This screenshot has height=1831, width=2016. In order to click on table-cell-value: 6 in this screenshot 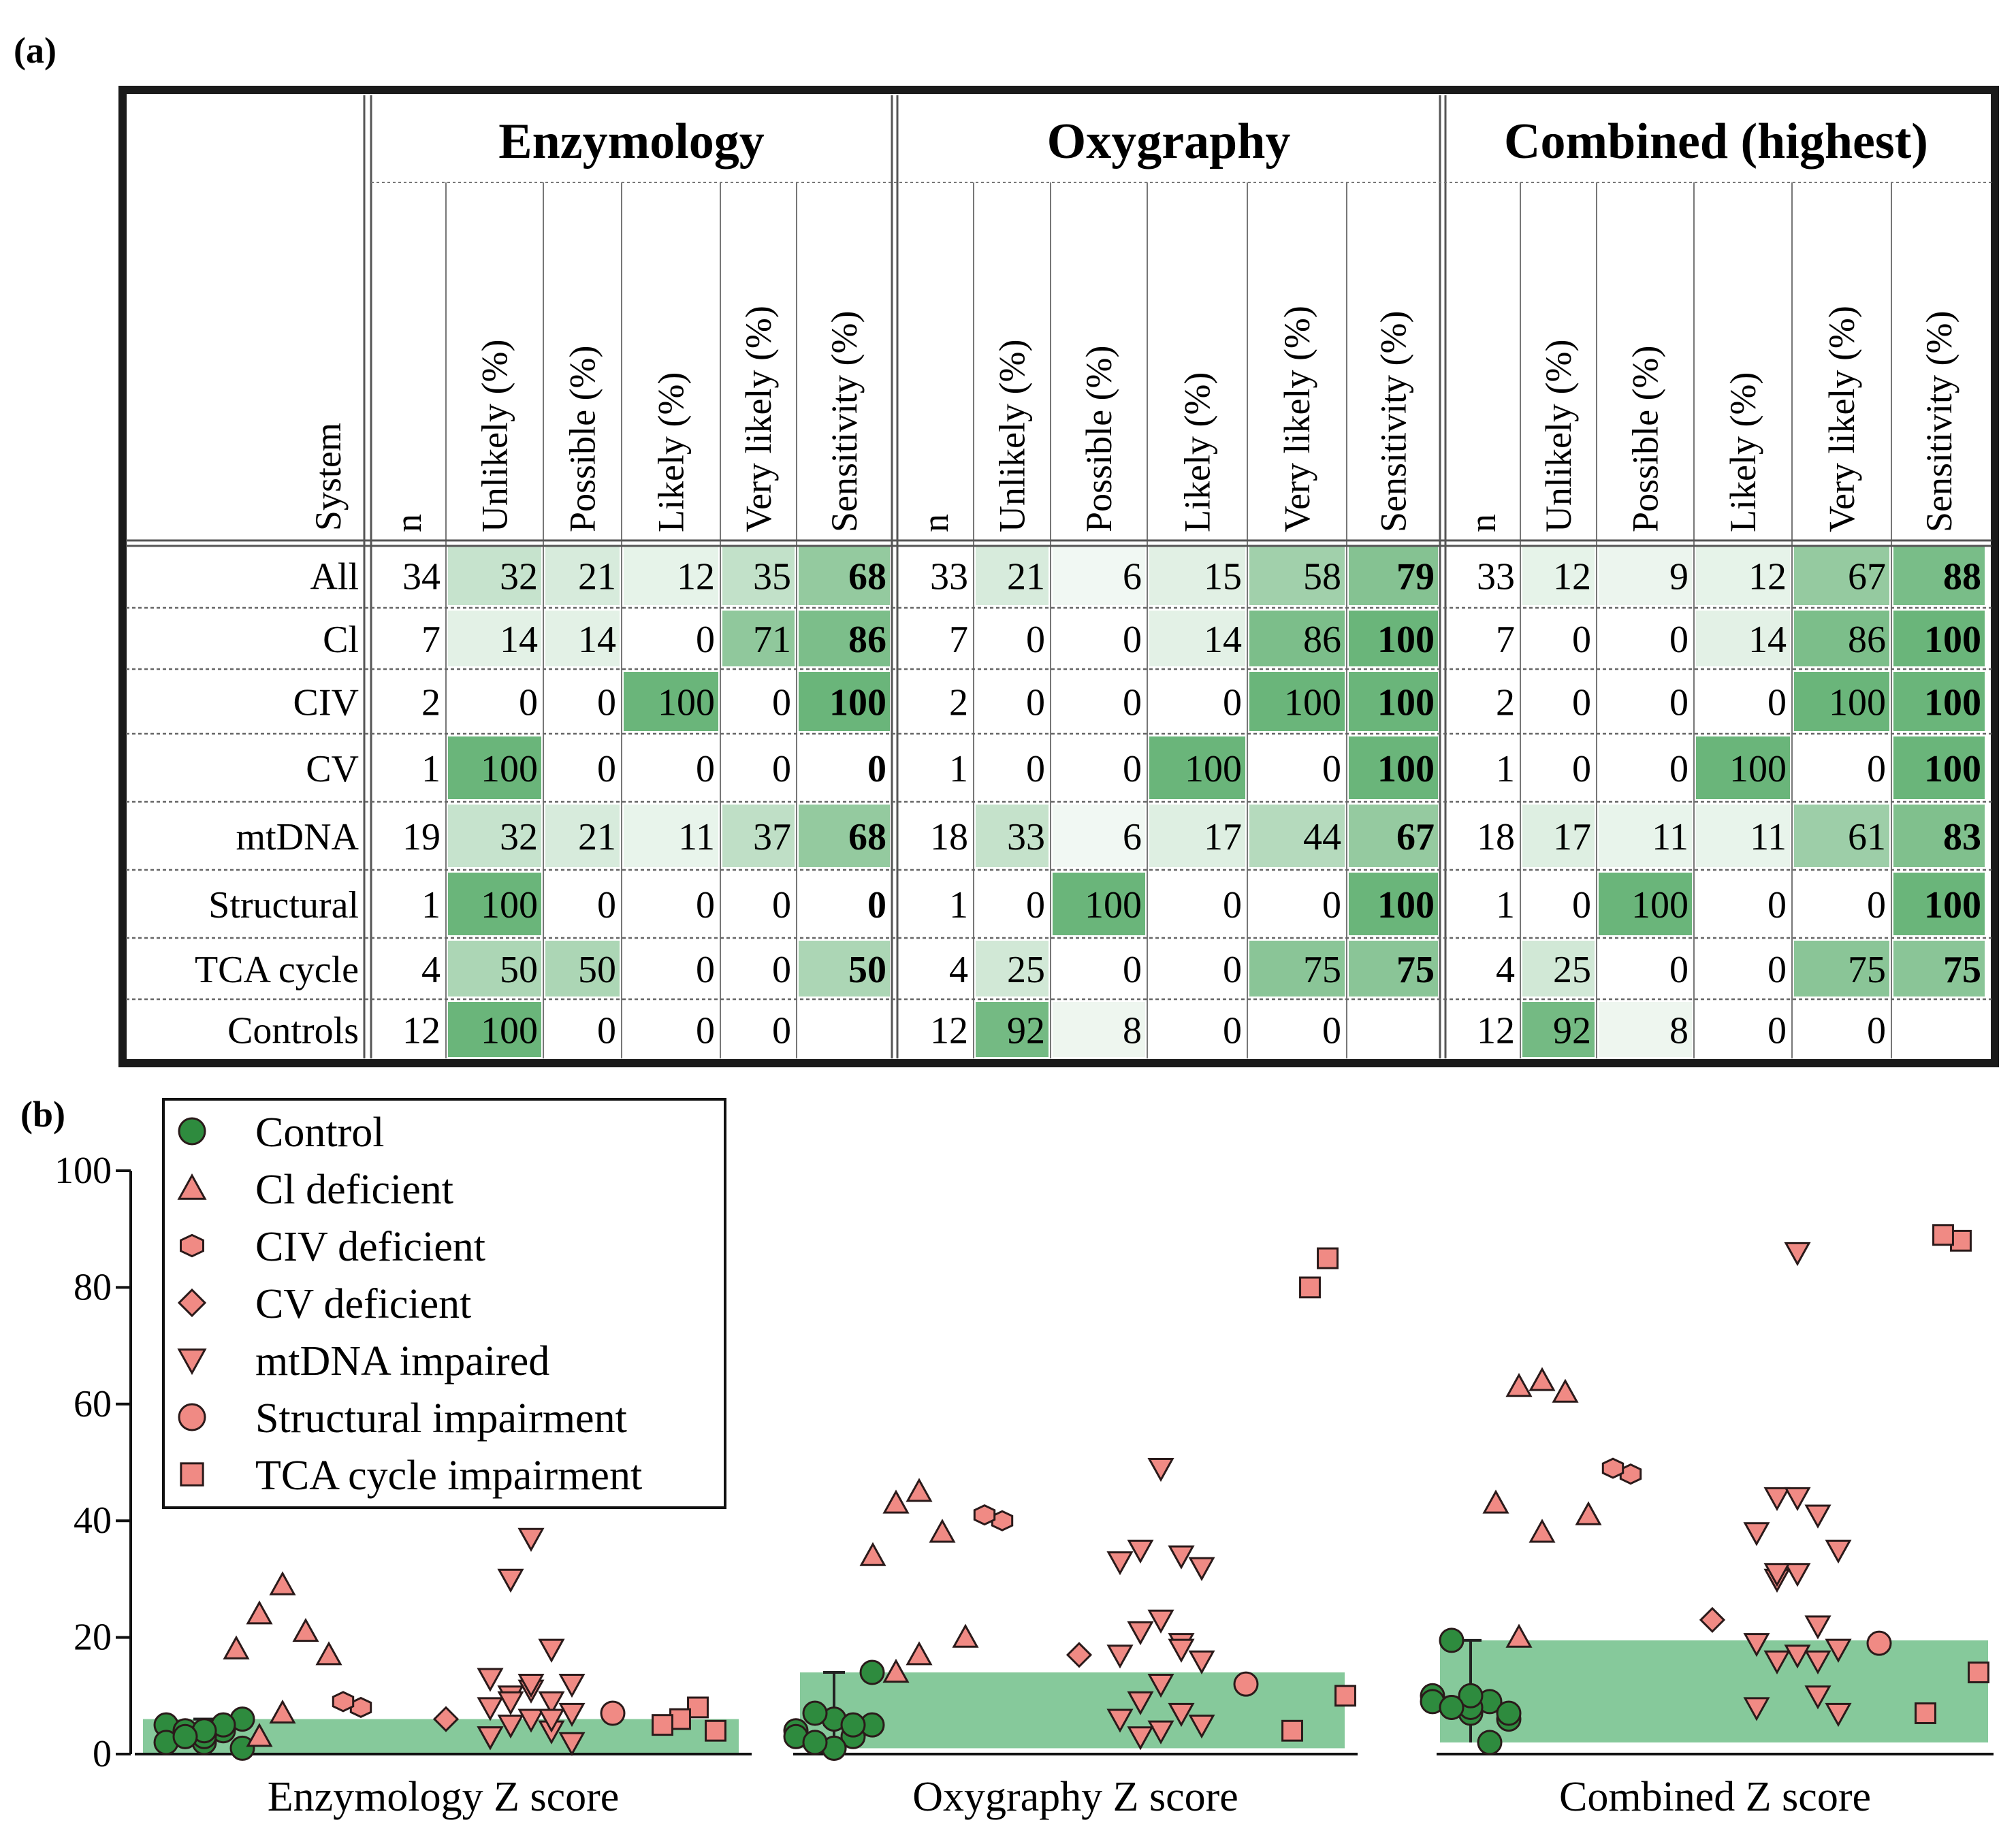, I will do `click(1132, 577)`.